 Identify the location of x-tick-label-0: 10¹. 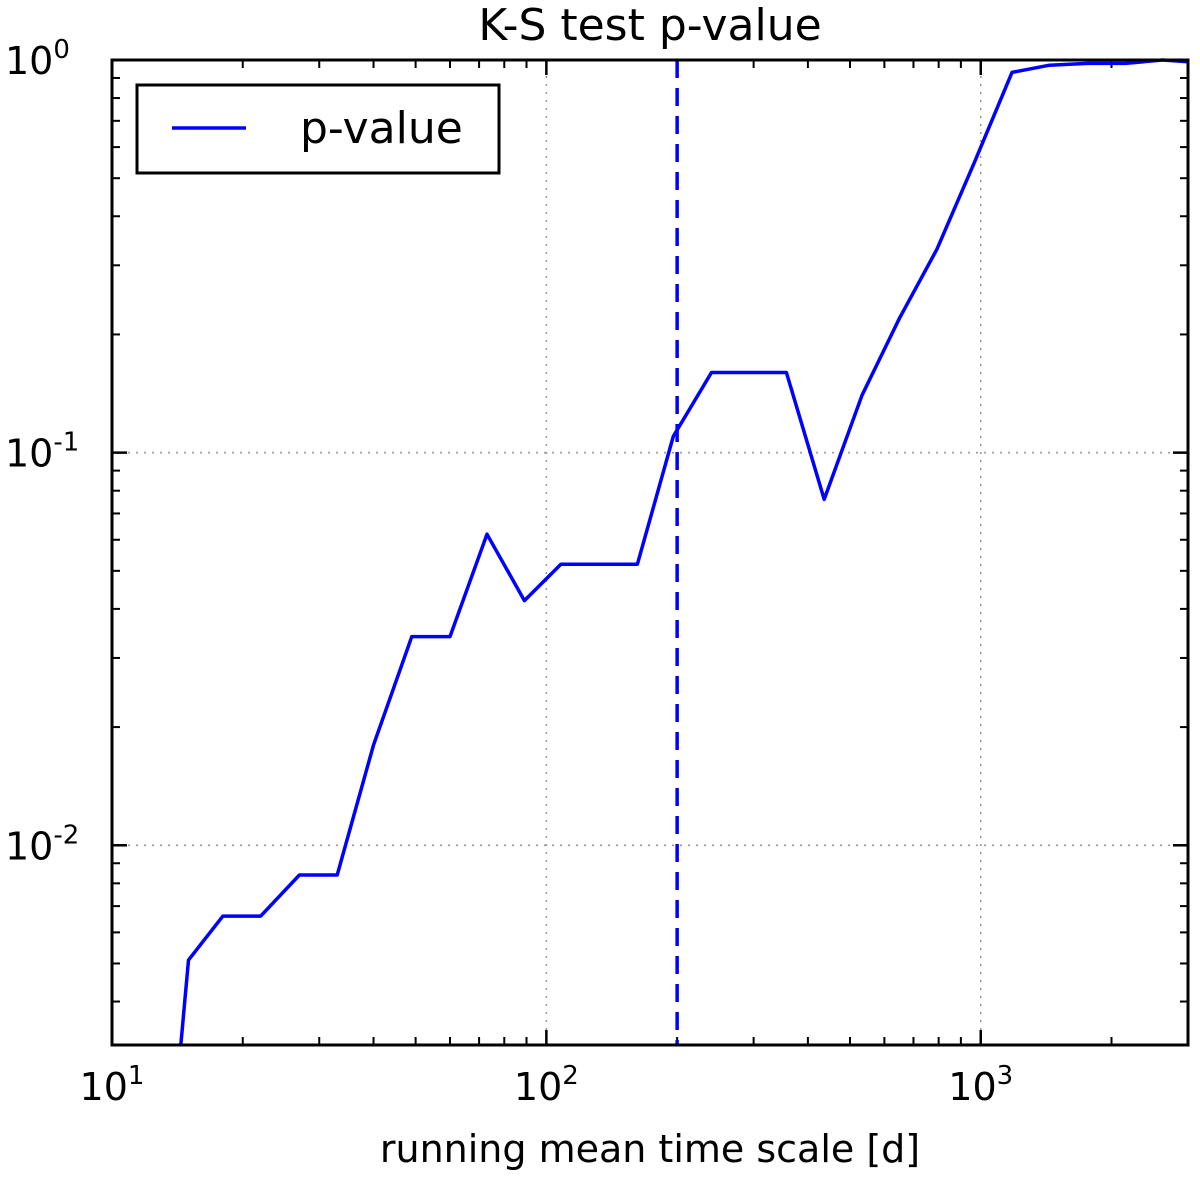
(112, 1085).